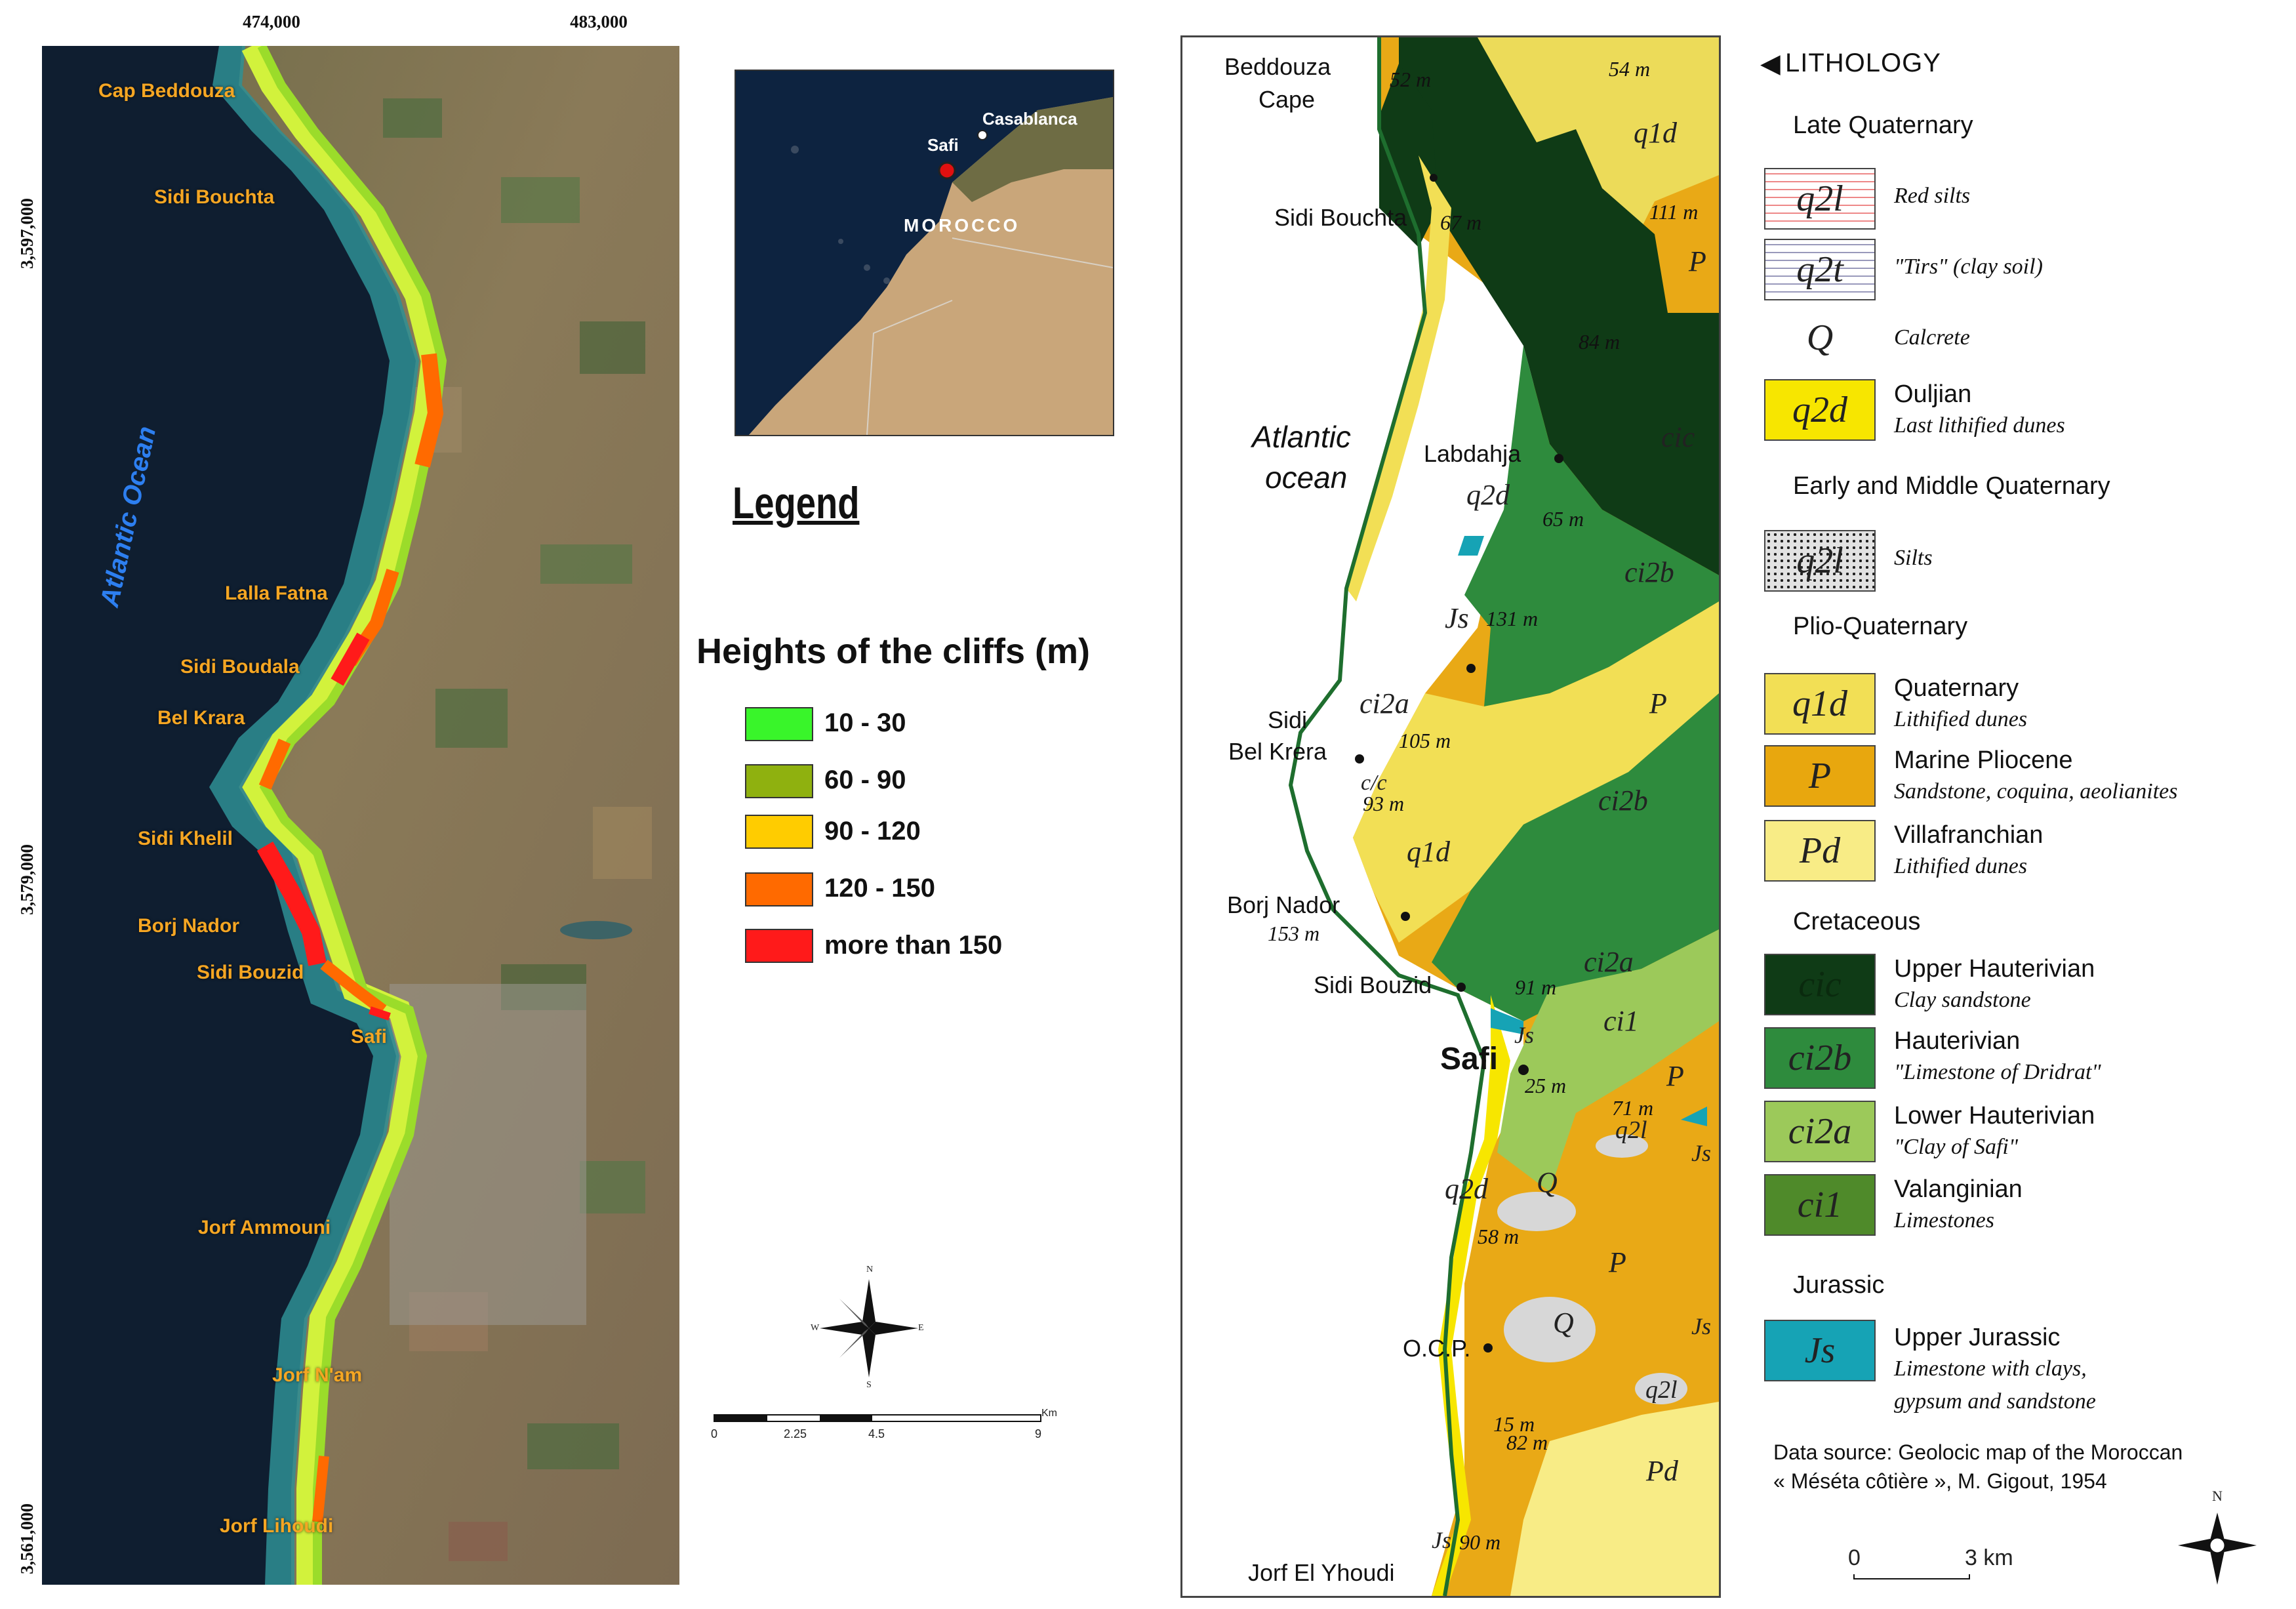 The image size is (2296, 1609). What do you see at coordinates (1957, 1147) in the screenshot?
I see `lith-sub-lower-hauterivian: "Clay of Safi"` at bounding box center [1957, 1147].